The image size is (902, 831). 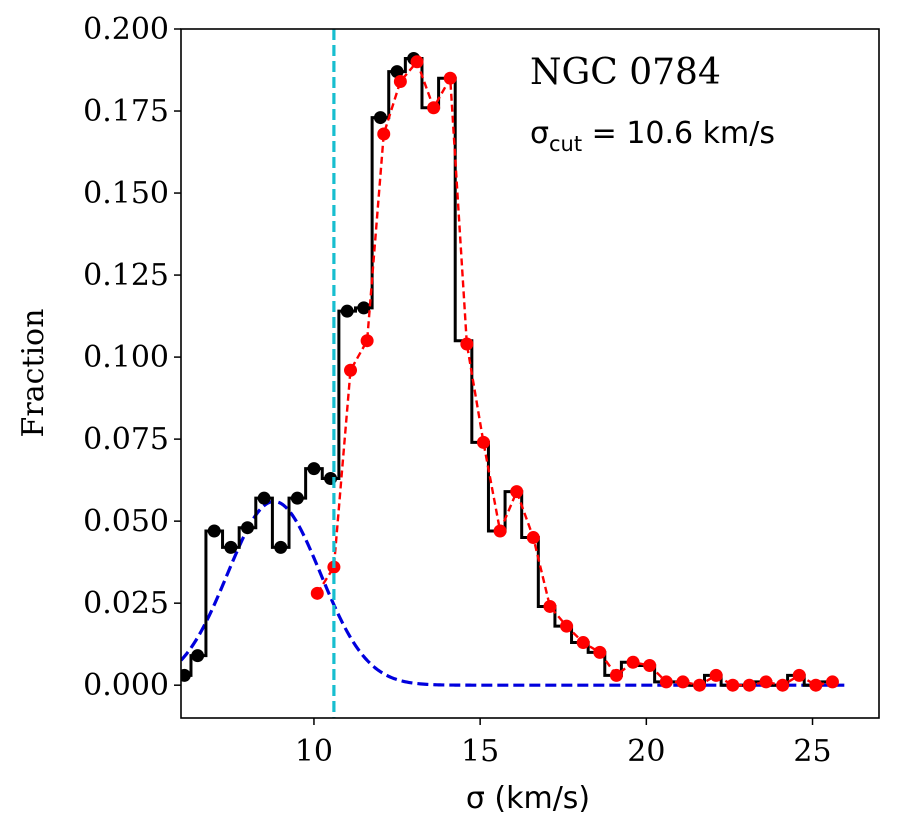 I want to click on x-tick-label: 10, so click(x=314, y=751).